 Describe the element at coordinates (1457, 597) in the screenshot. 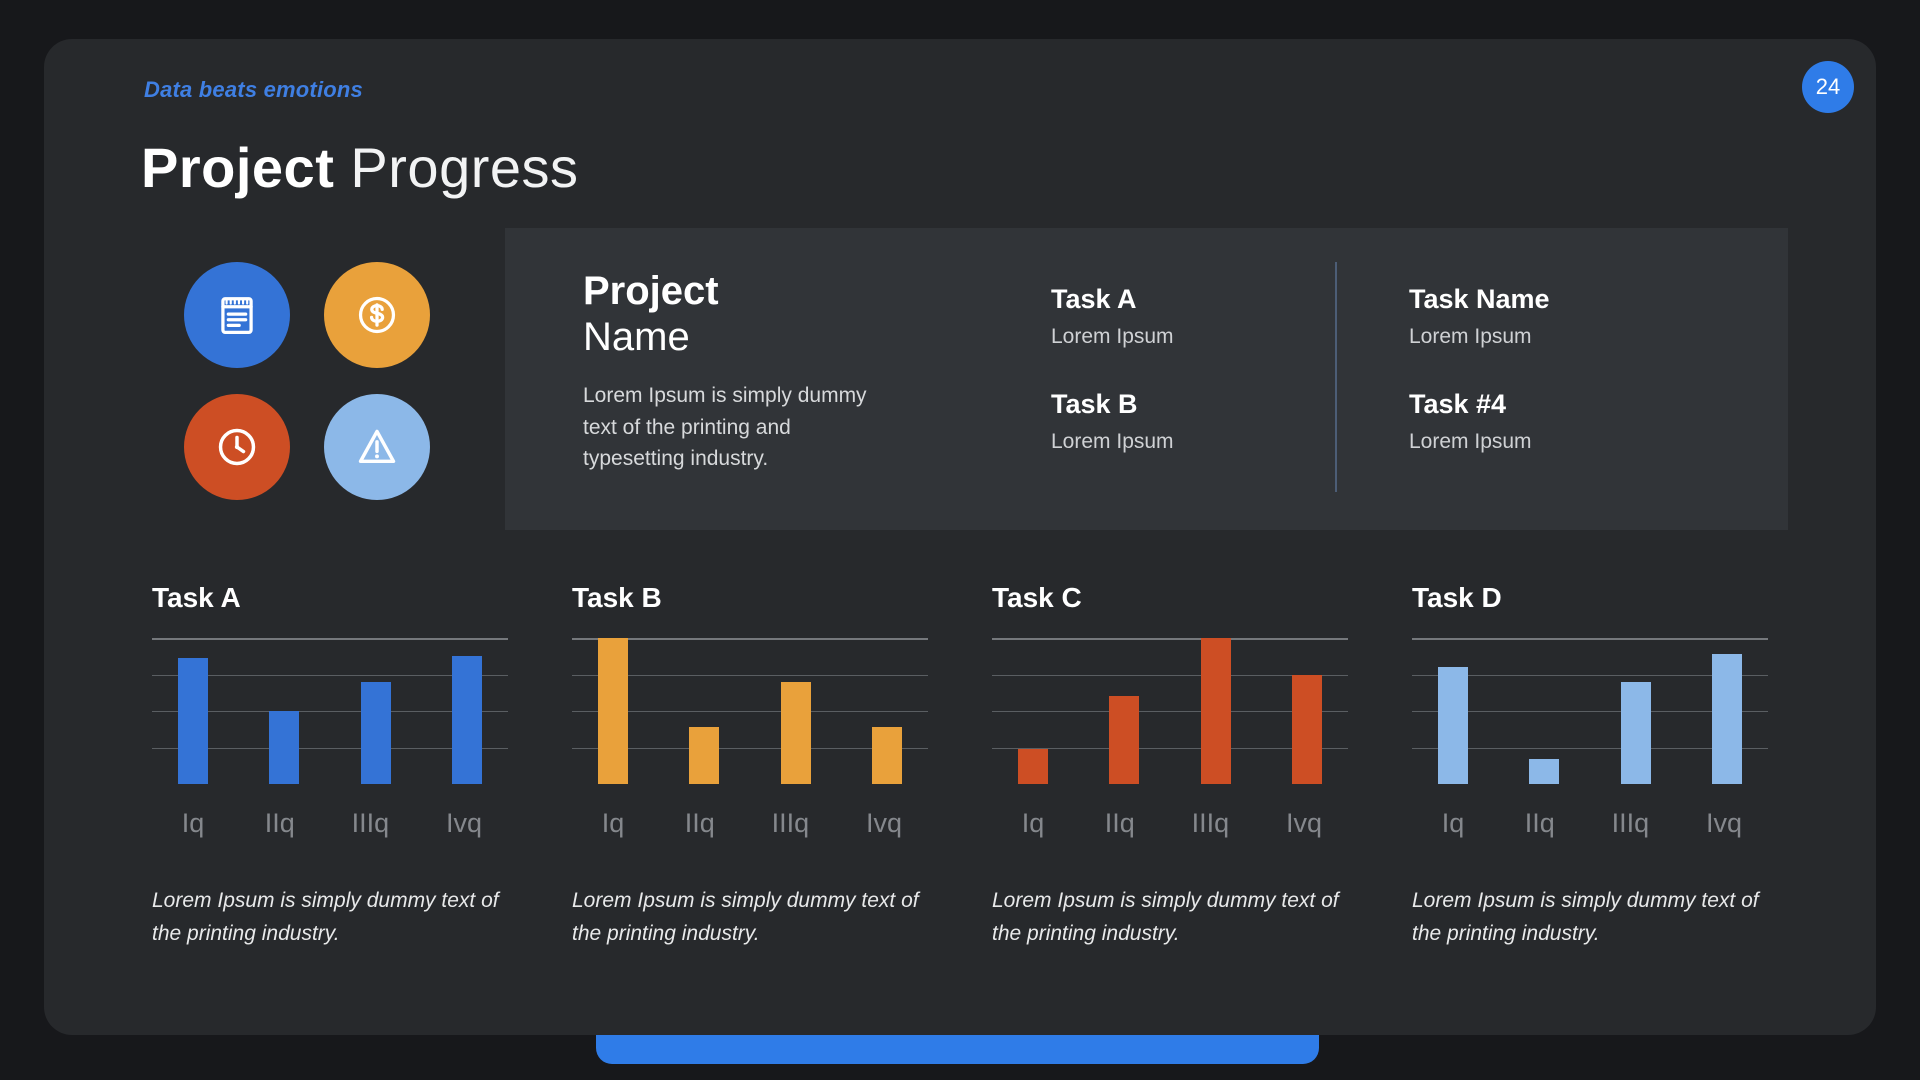

I see `chart-title: Task D` at that location.